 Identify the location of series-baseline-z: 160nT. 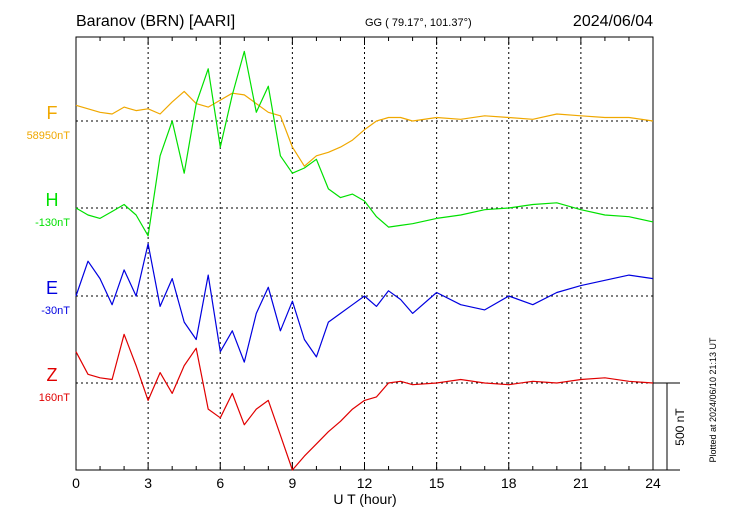
(54, 398).